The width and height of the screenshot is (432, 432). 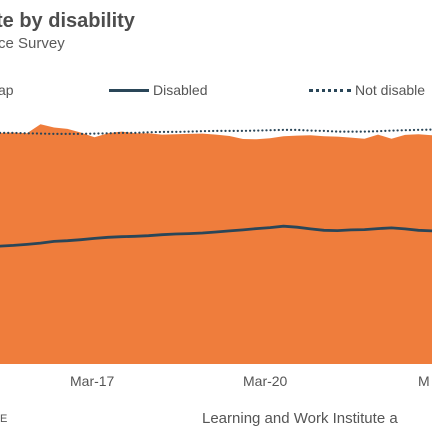 I want to click on legend-swatch-solid, so click(x=129, y=90).